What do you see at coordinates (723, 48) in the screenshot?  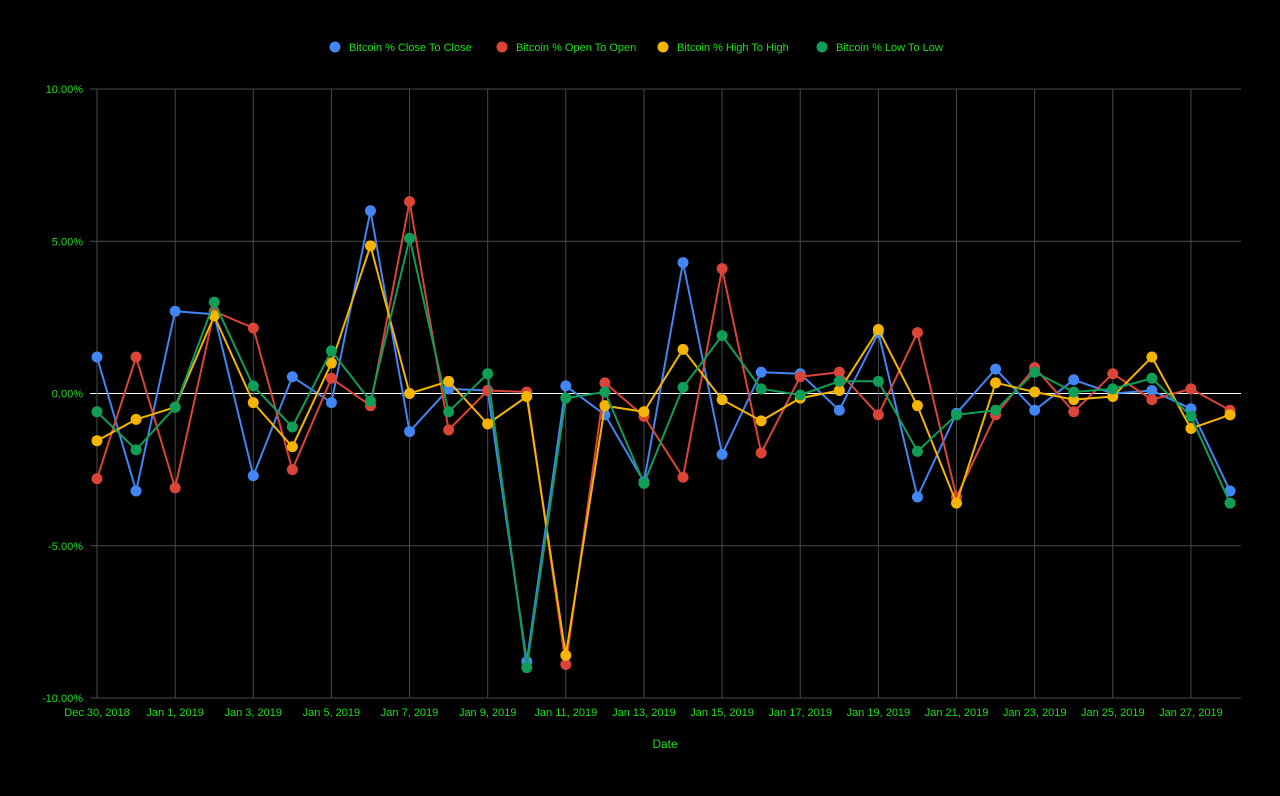 I see `legend-item: Bitcoin % High To High` at bounding box center [723, 48].